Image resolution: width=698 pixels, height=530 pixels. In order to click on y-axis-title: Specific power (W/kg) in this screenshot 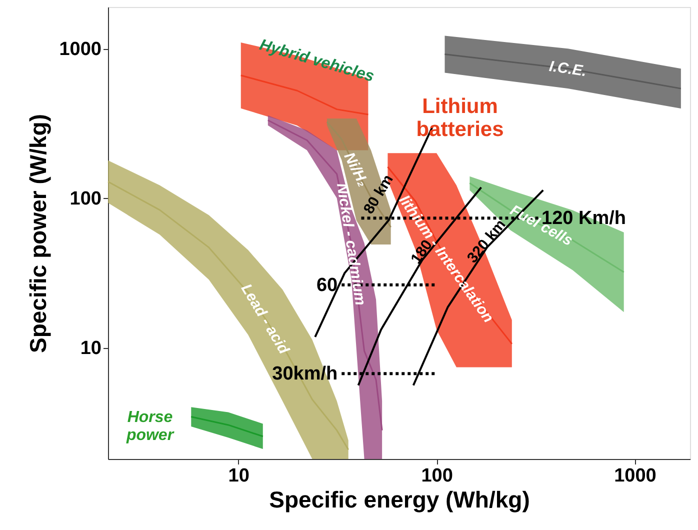, I will do `click(38, 233)`.